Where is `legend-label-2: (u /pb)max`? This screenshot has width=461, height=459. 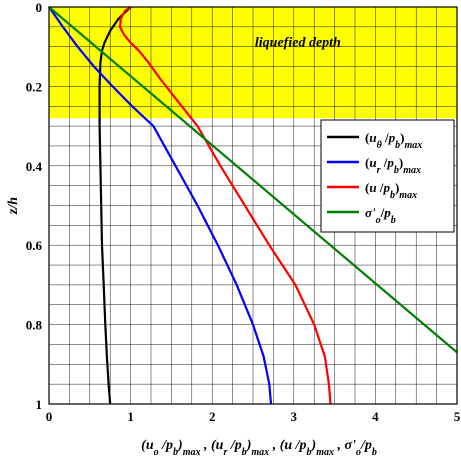 legend-label-2: (u /pb)max is located at coordinates (391, 190).